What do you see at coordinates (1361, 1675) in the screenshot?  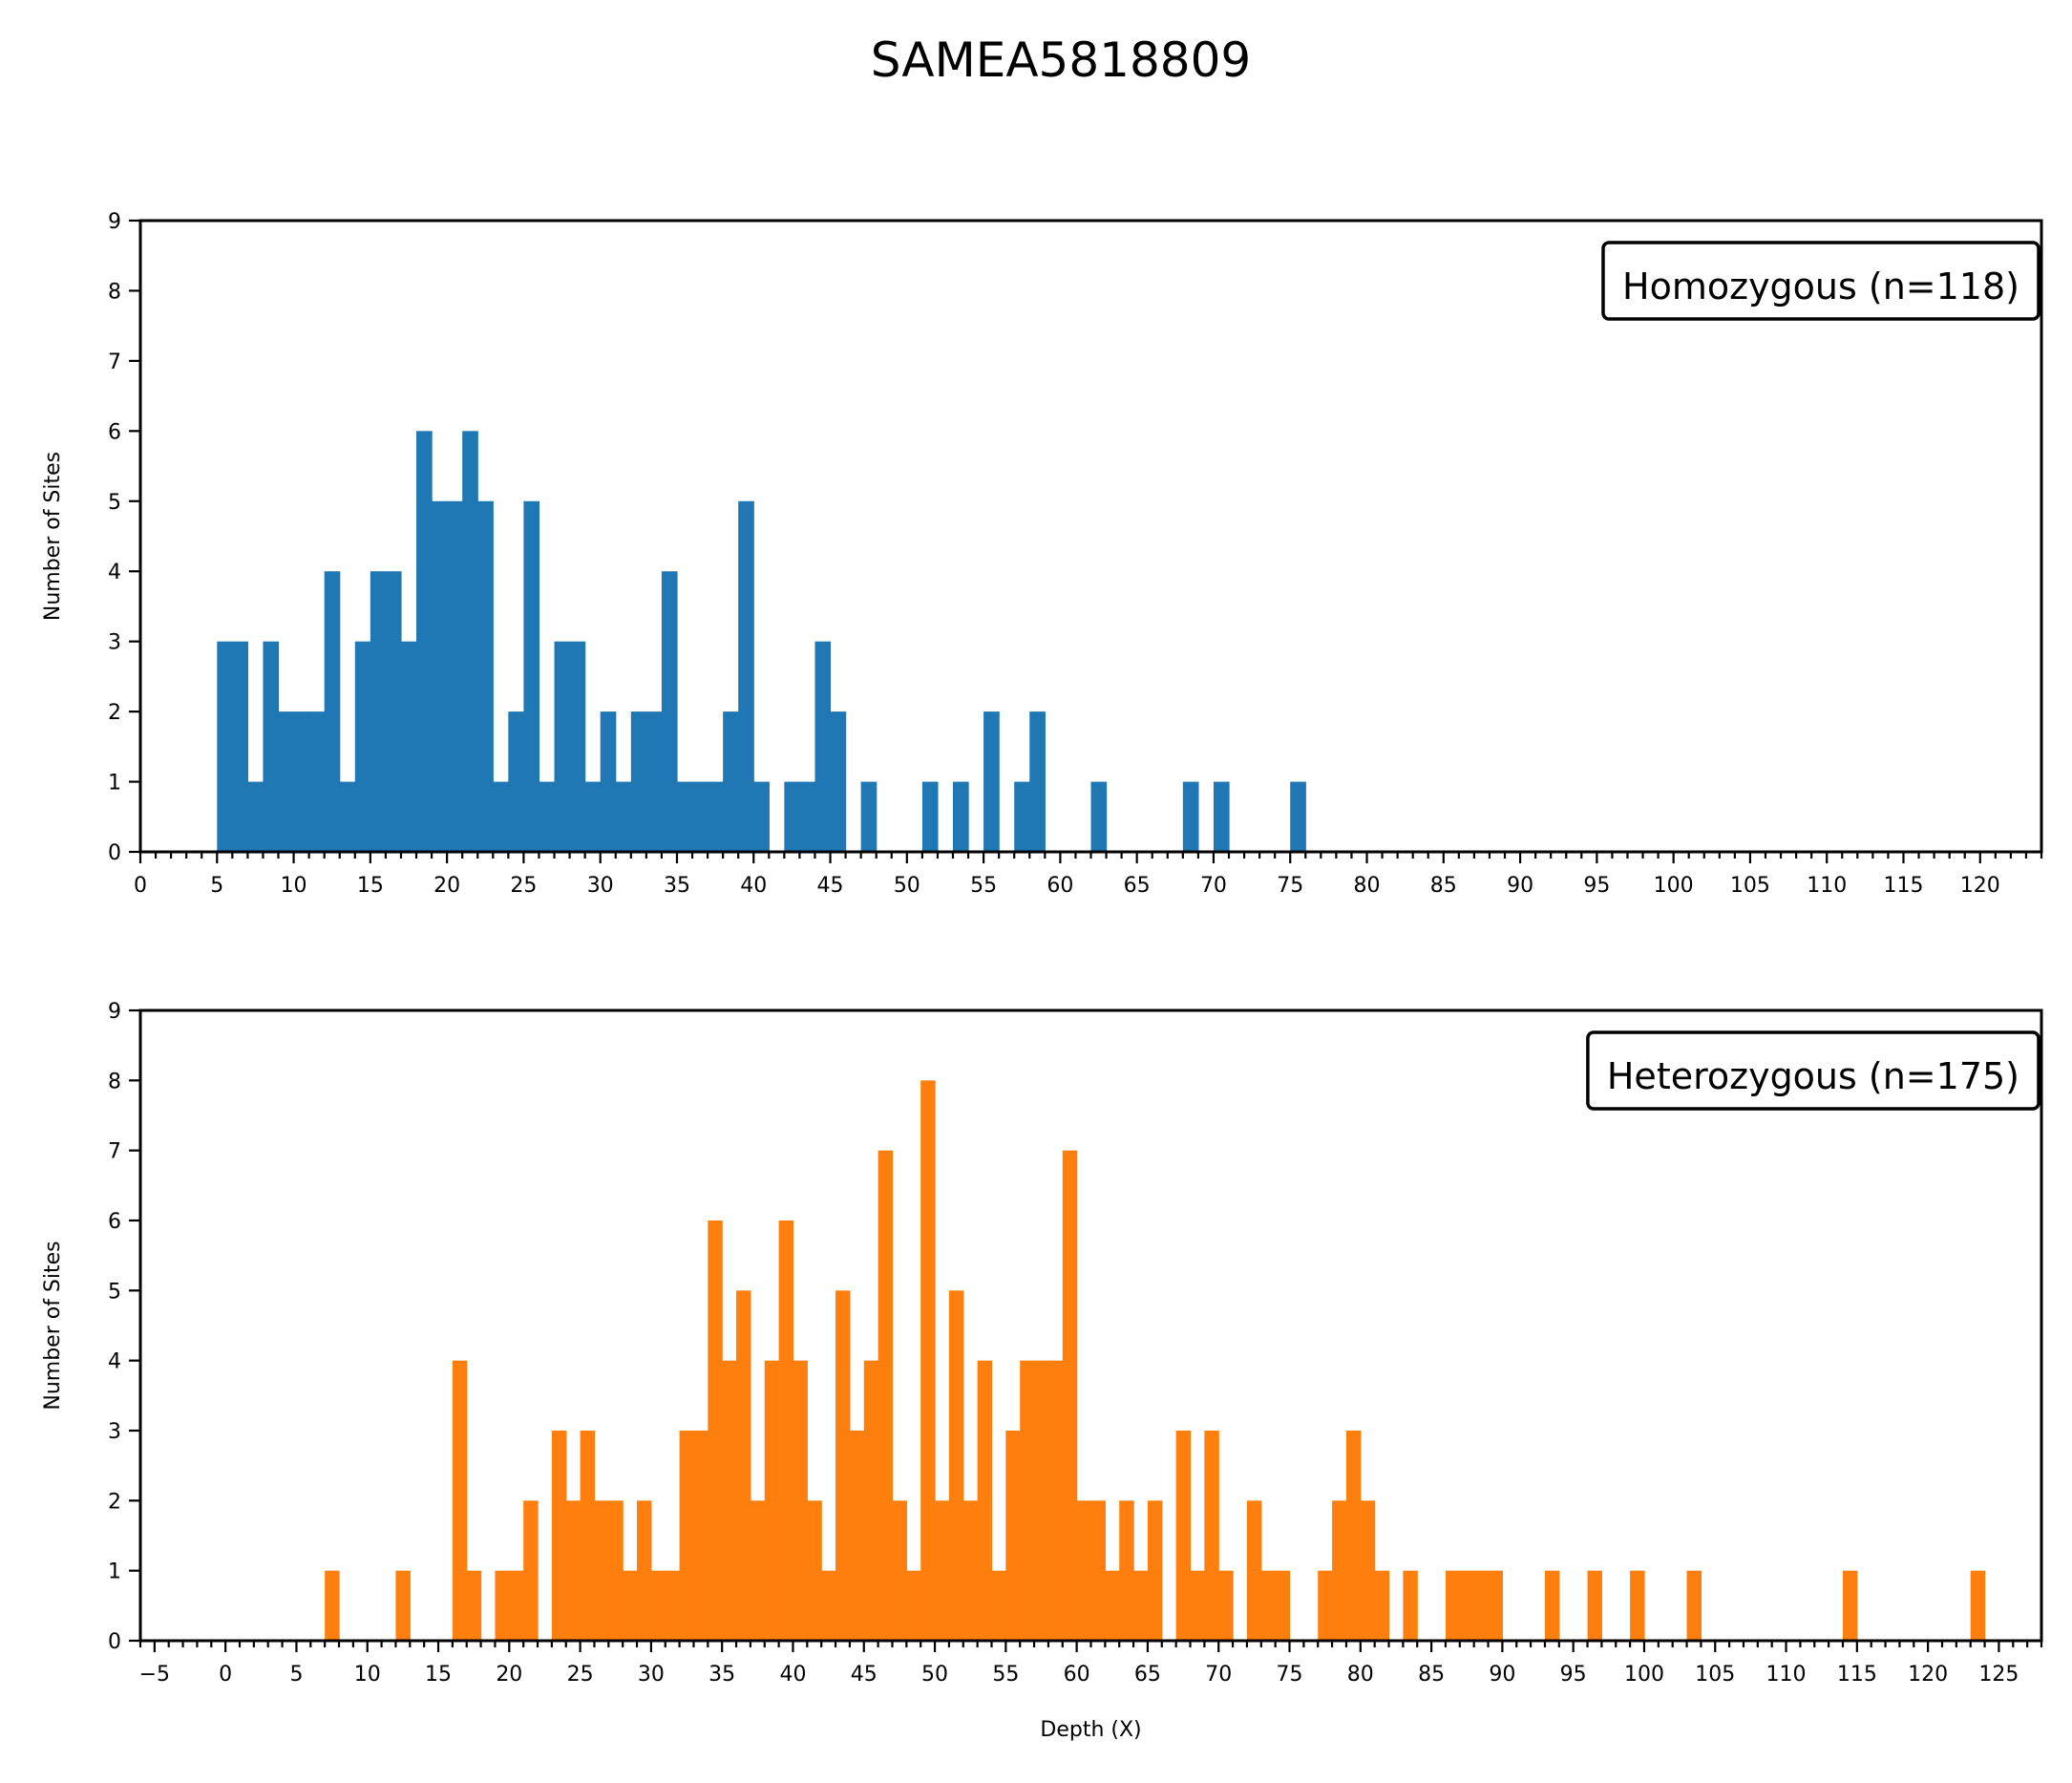 I see `heterozygous-x-tick-label: 80` at bounding box center [1361, 1675].